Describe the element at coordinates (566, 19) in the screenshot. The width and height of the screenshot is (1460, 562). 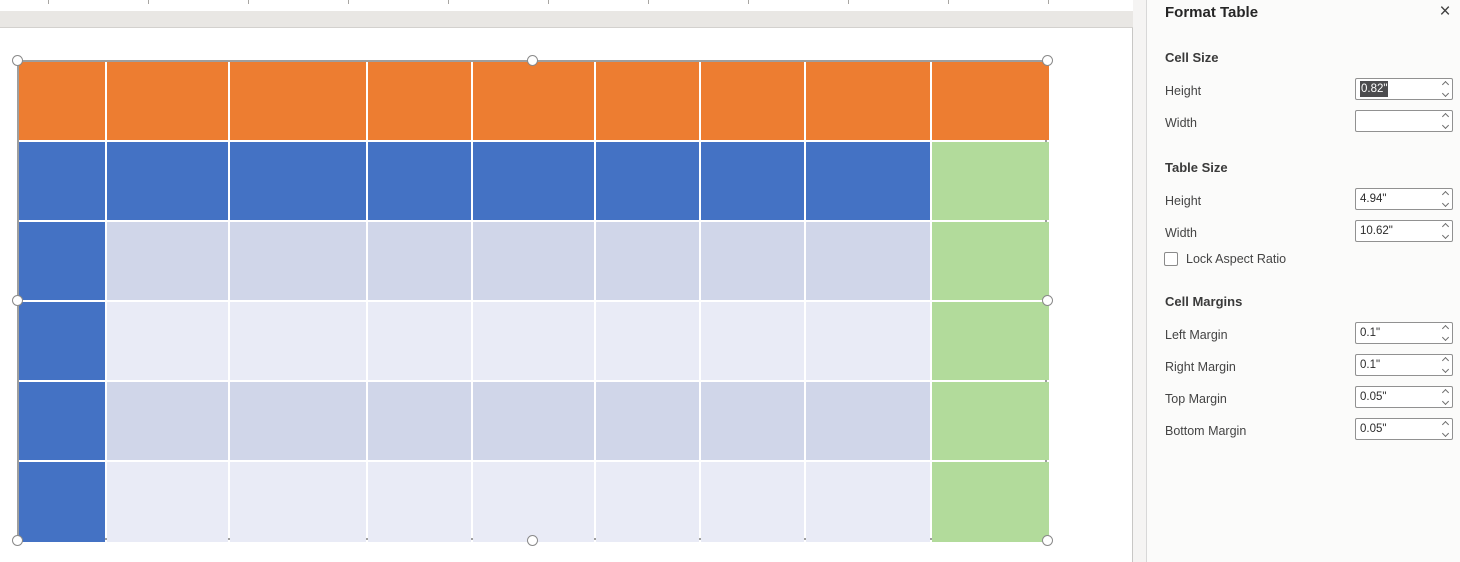
I see `canvas-top-bar` at that location.